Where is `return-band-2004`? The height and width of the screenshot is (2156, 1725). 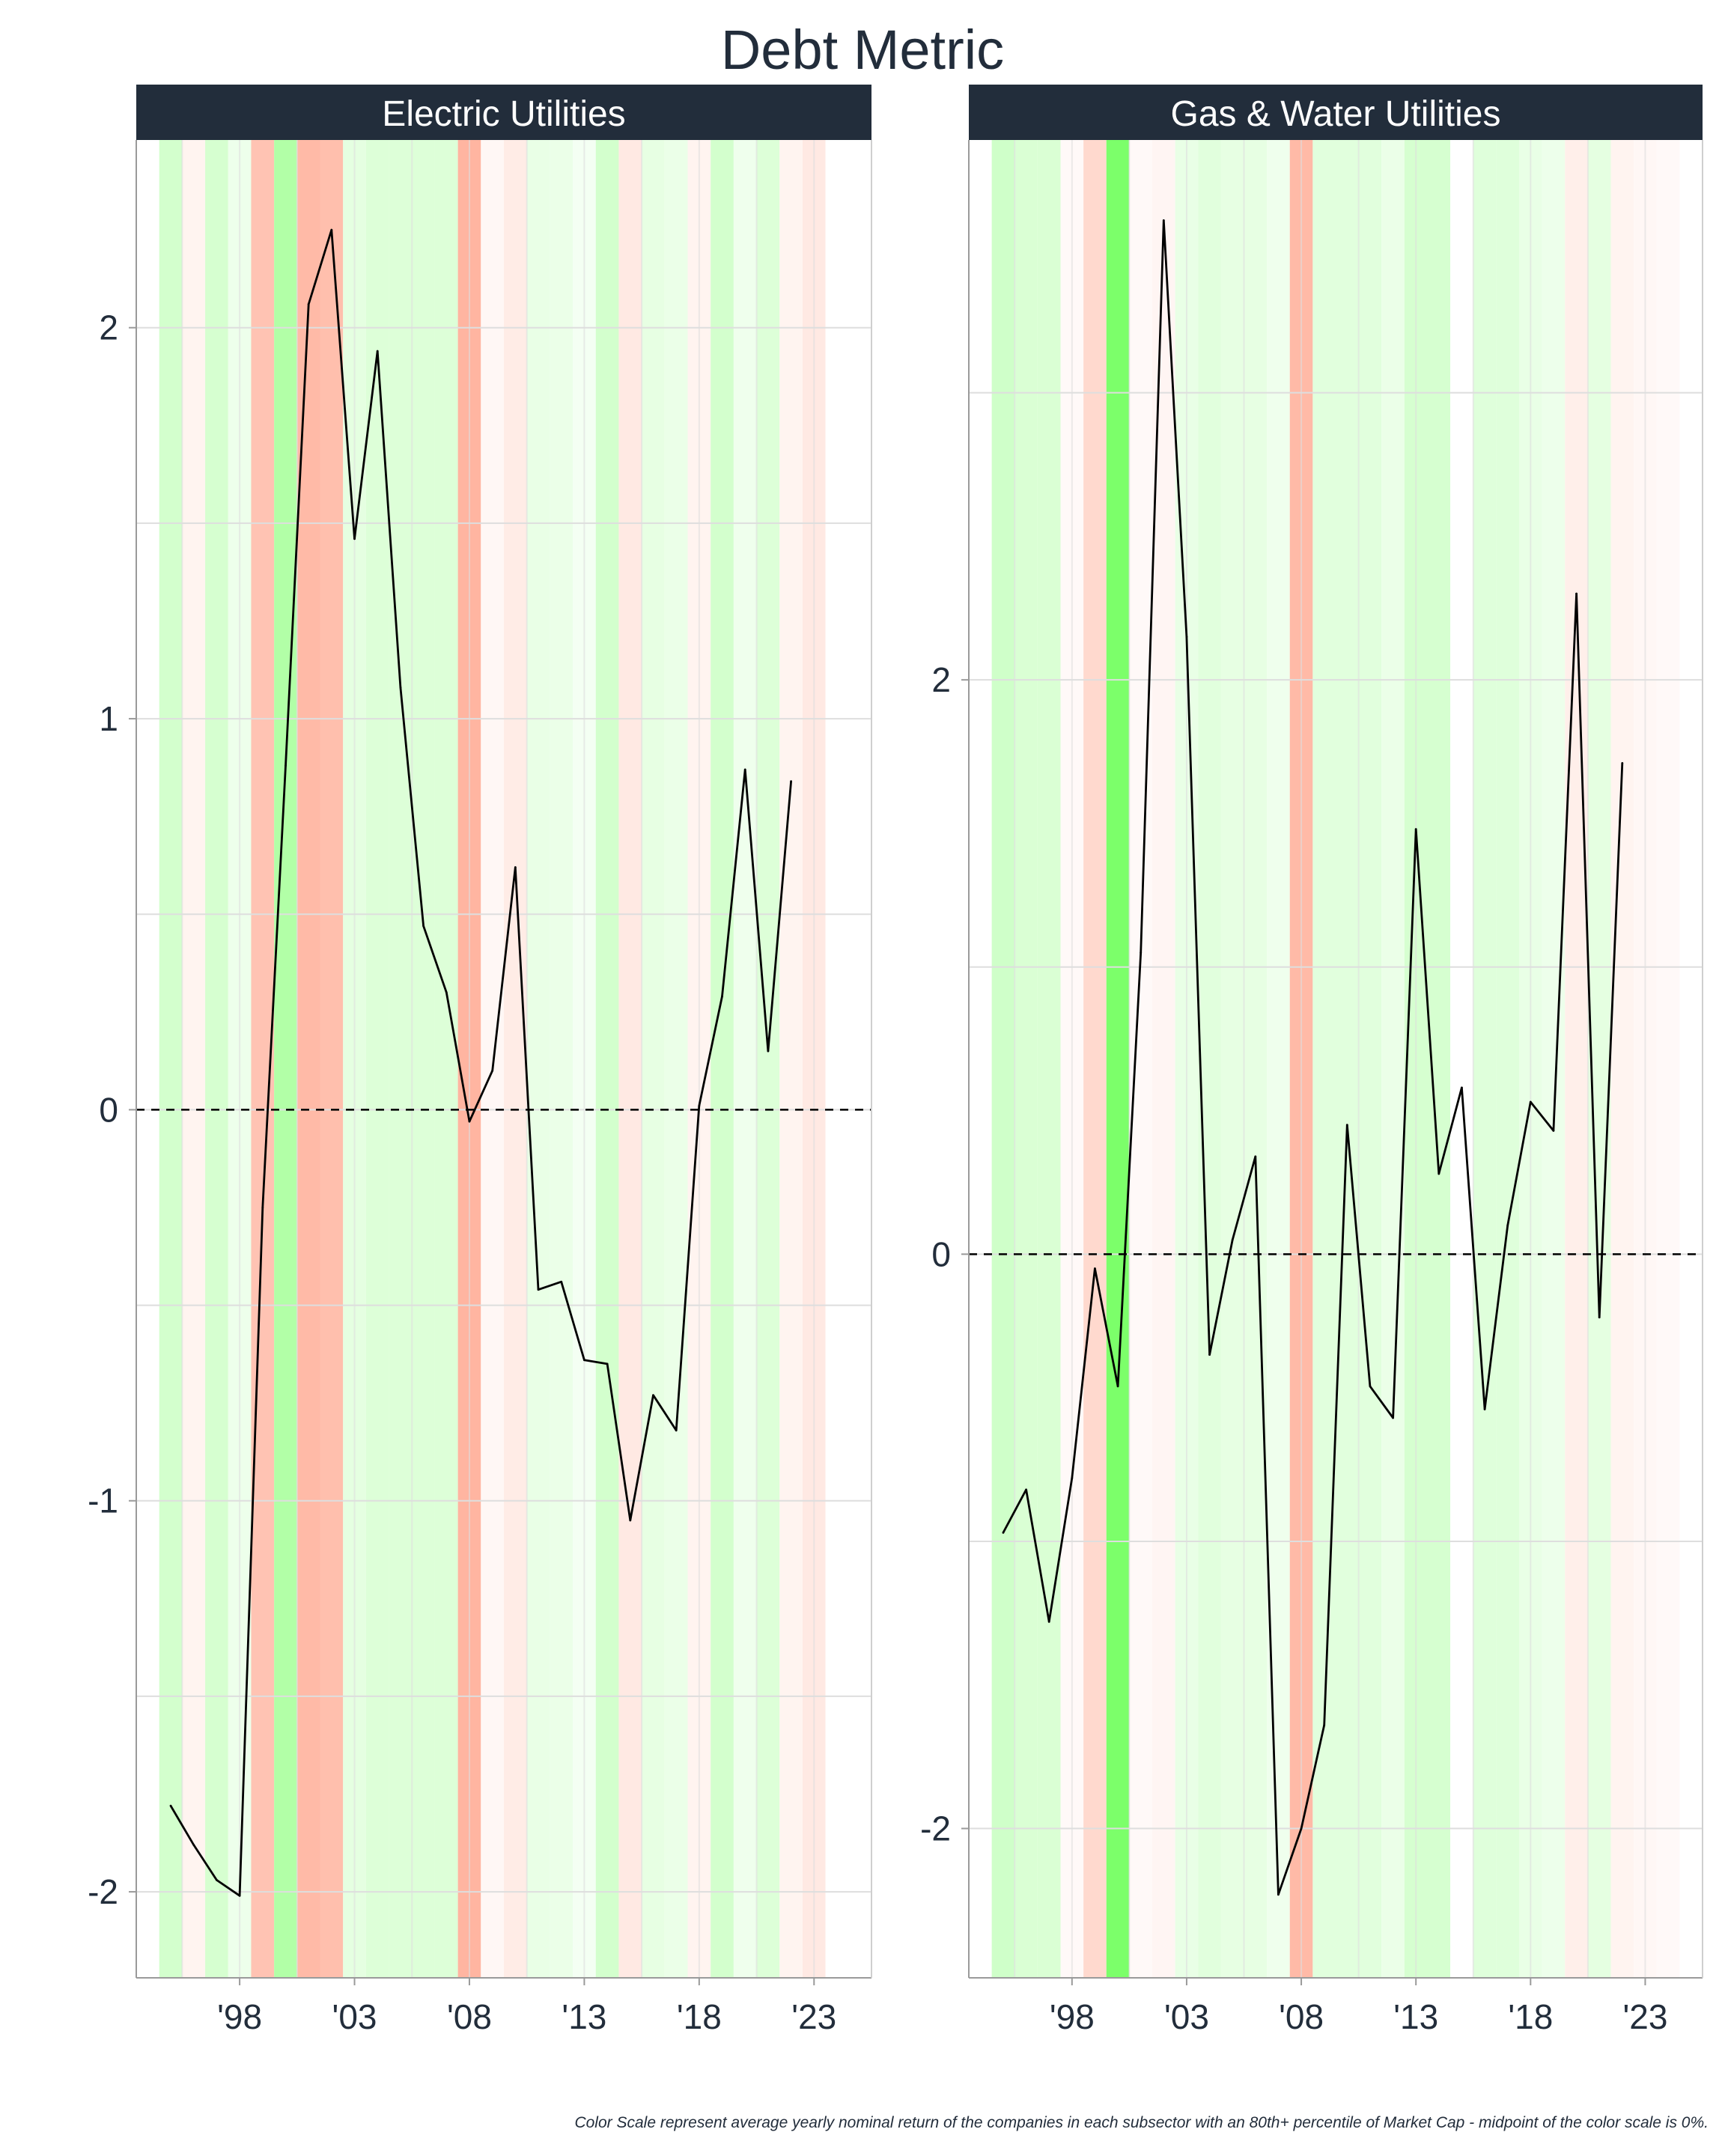 return-band-2004 is located at coordinates (1209, 1059).